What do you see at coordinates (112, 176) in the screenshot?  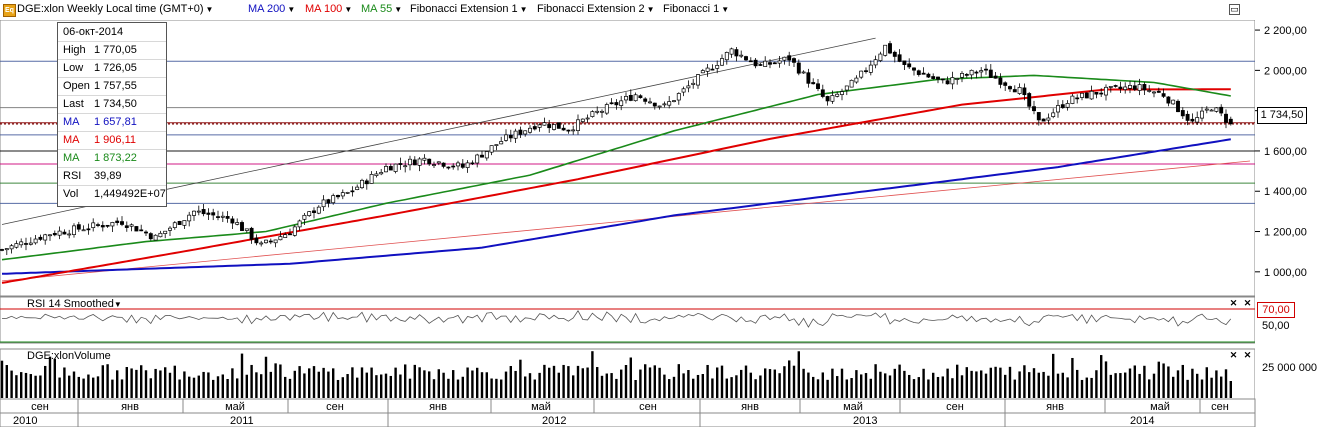 I see `data-window-row: RSI 39,89` at bounding box center [112, 176].